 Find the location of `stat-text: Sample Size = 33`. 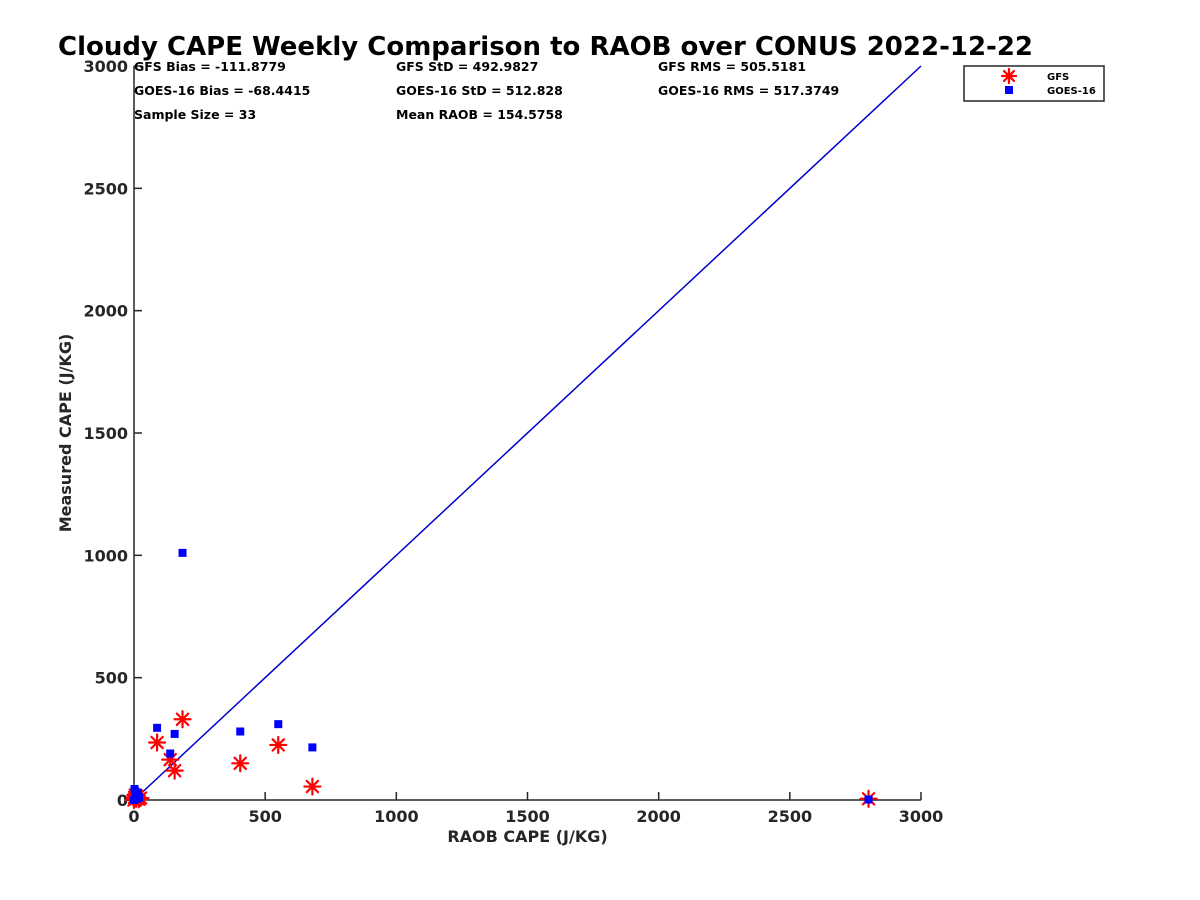

stat-text: Sample Size = 33 is located at coordinates (195, 114).